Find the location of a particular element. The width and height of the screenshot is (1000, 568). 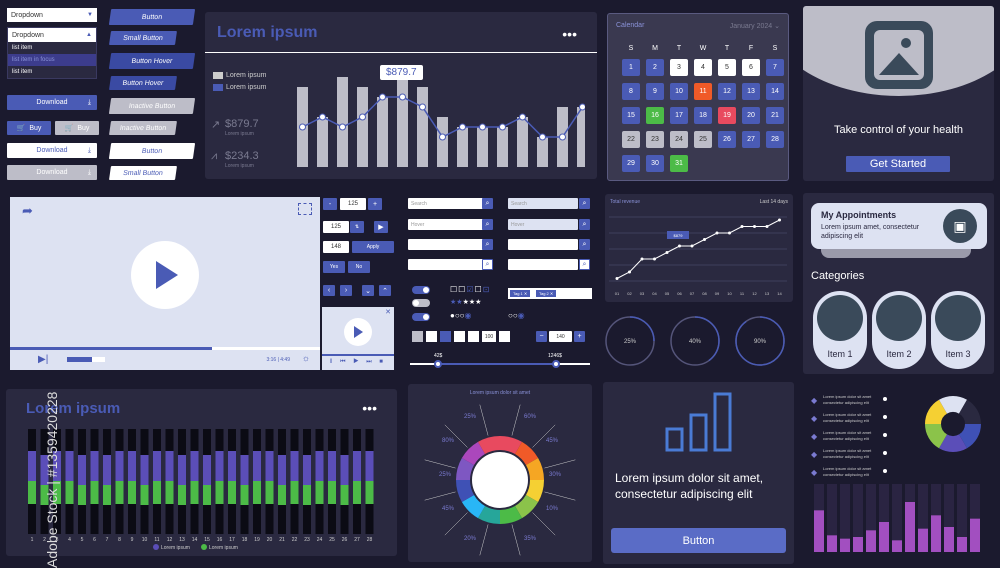

stepper-value: 148 is located at coordinates (336, 247).